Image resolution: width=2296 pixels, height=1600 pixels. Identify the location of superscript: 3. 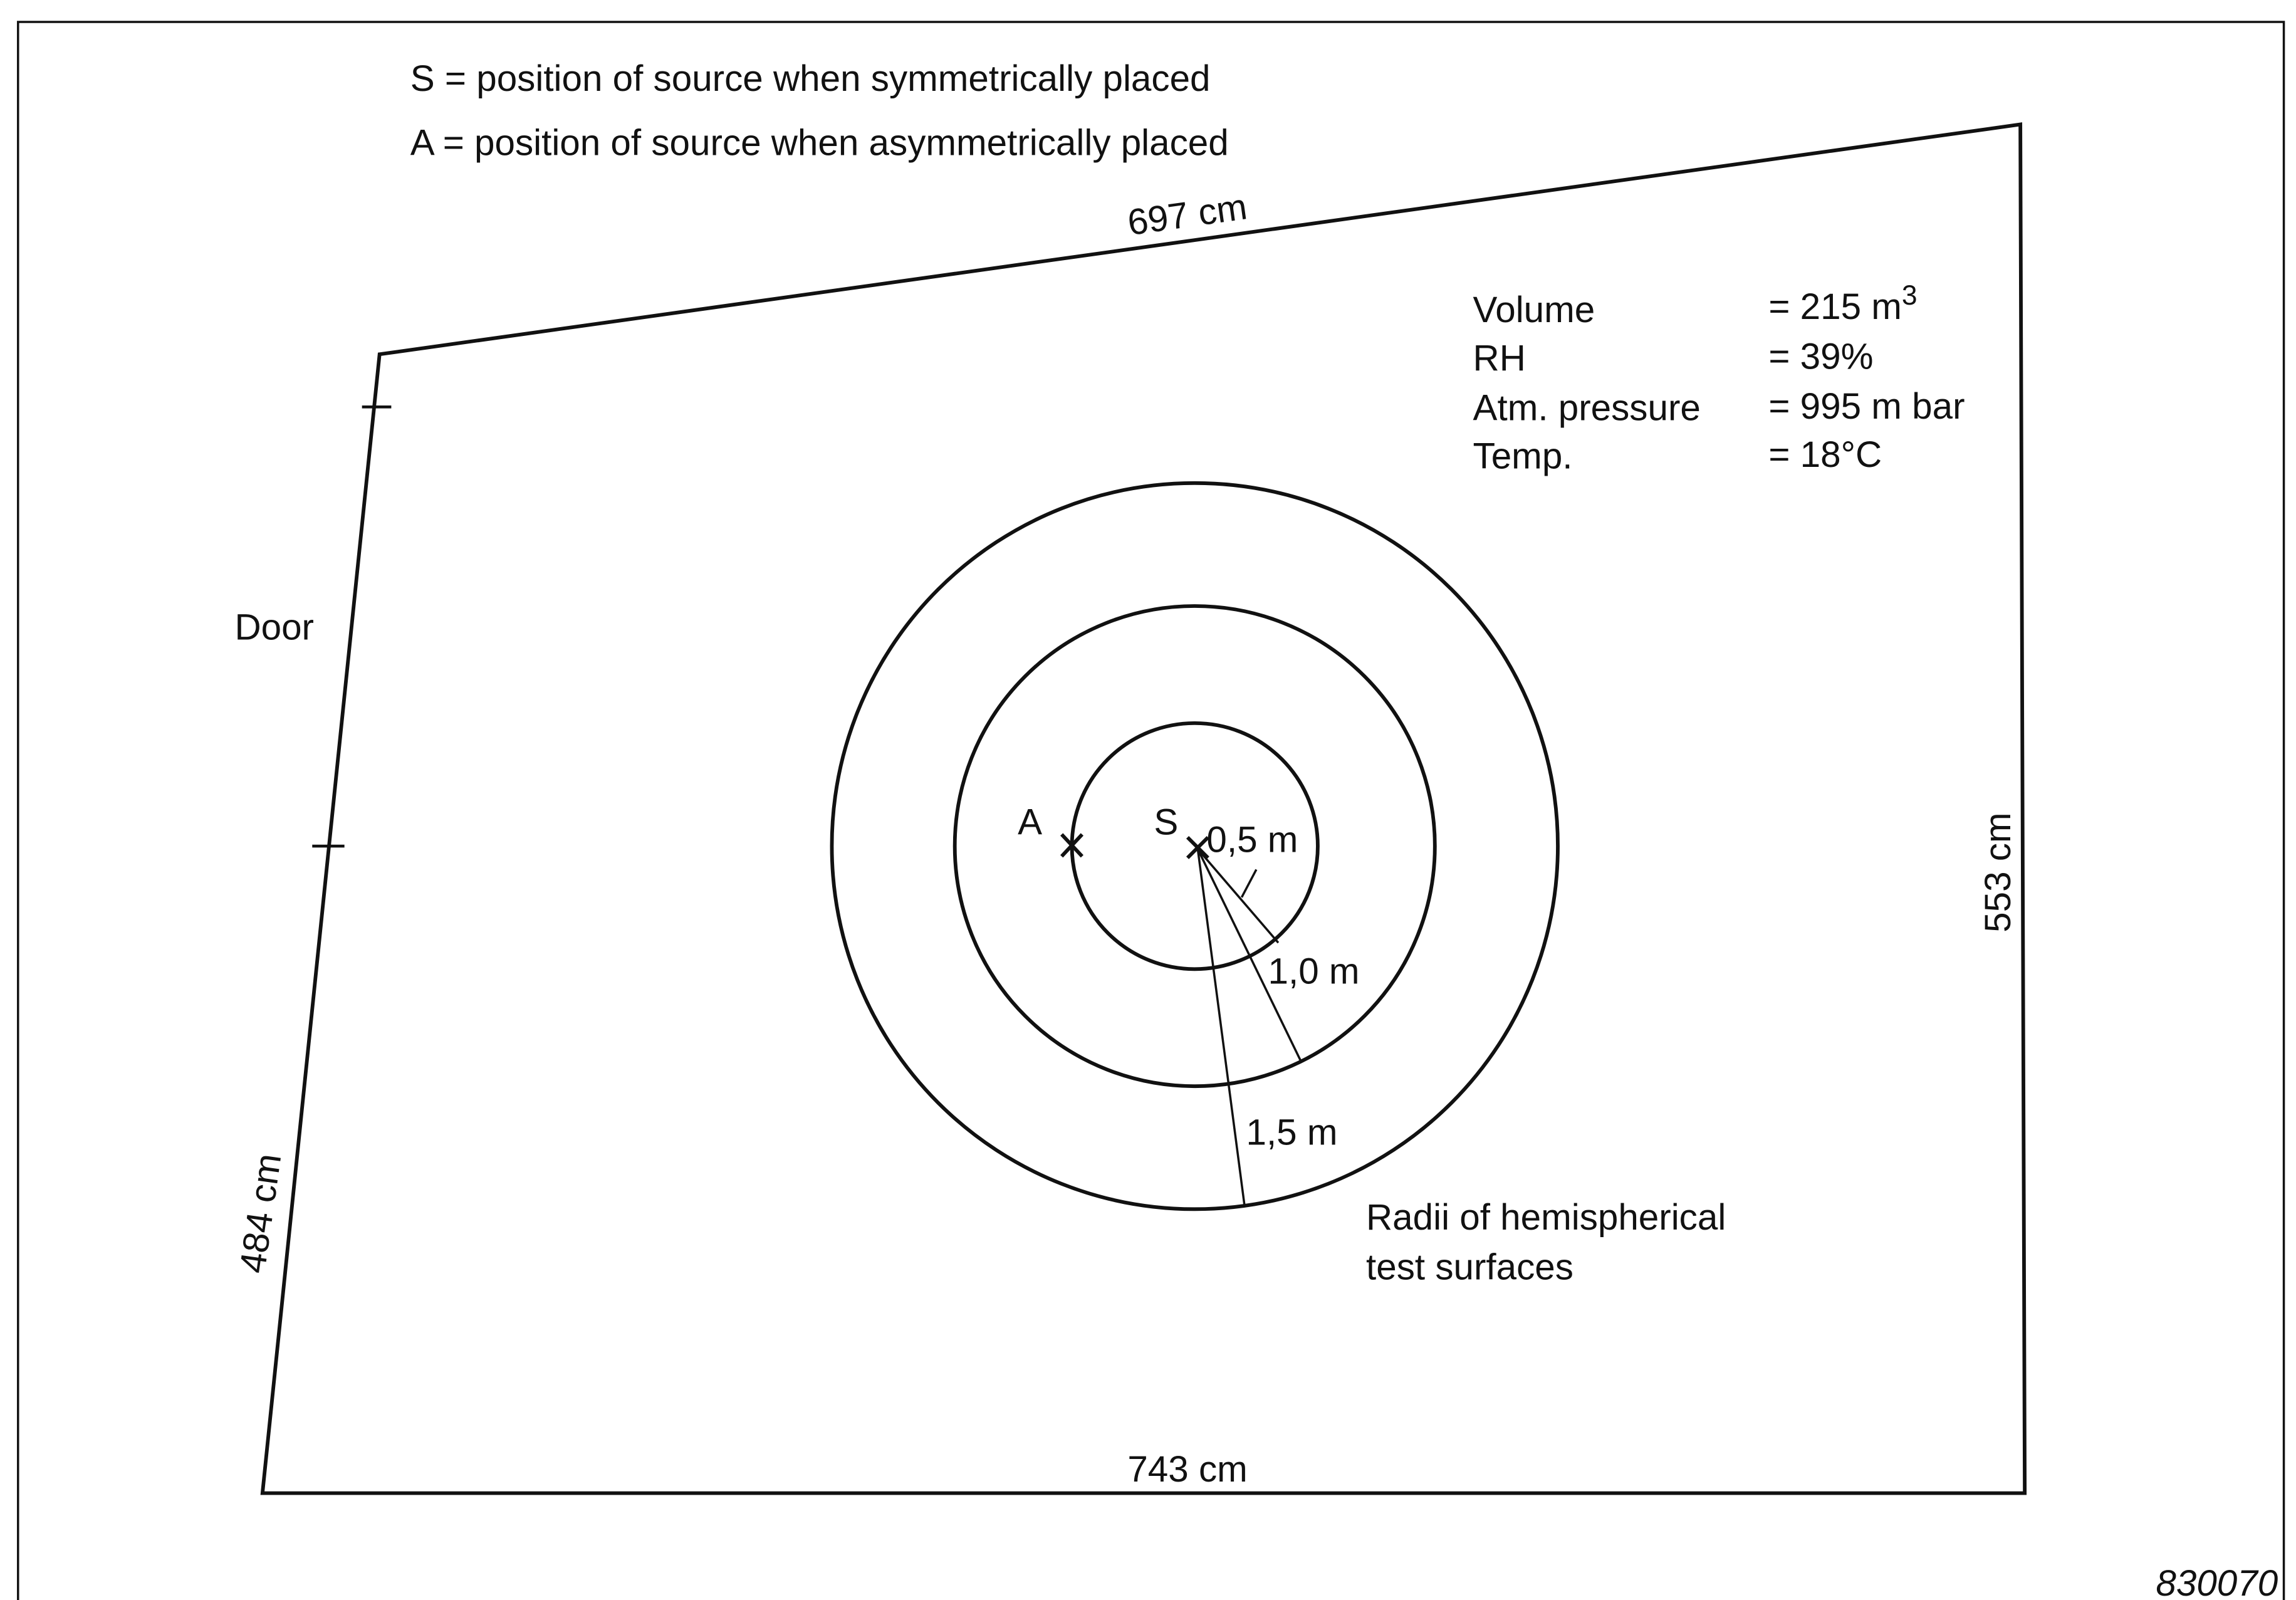
(1910, 295).